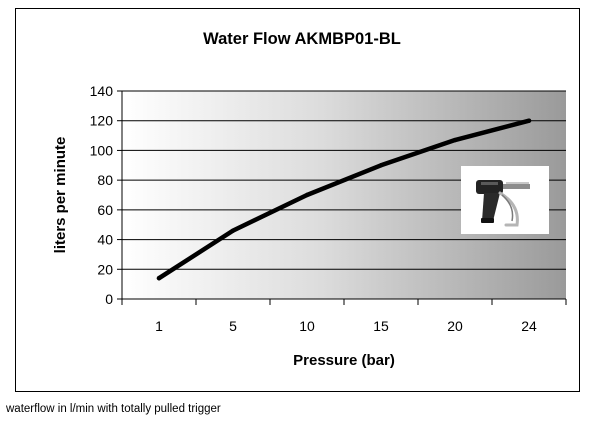  Describe the element at coordinates (344, 316) in the screenshot. I see `x-axis-ticks: 1 5 10 15 20 24` at that location.